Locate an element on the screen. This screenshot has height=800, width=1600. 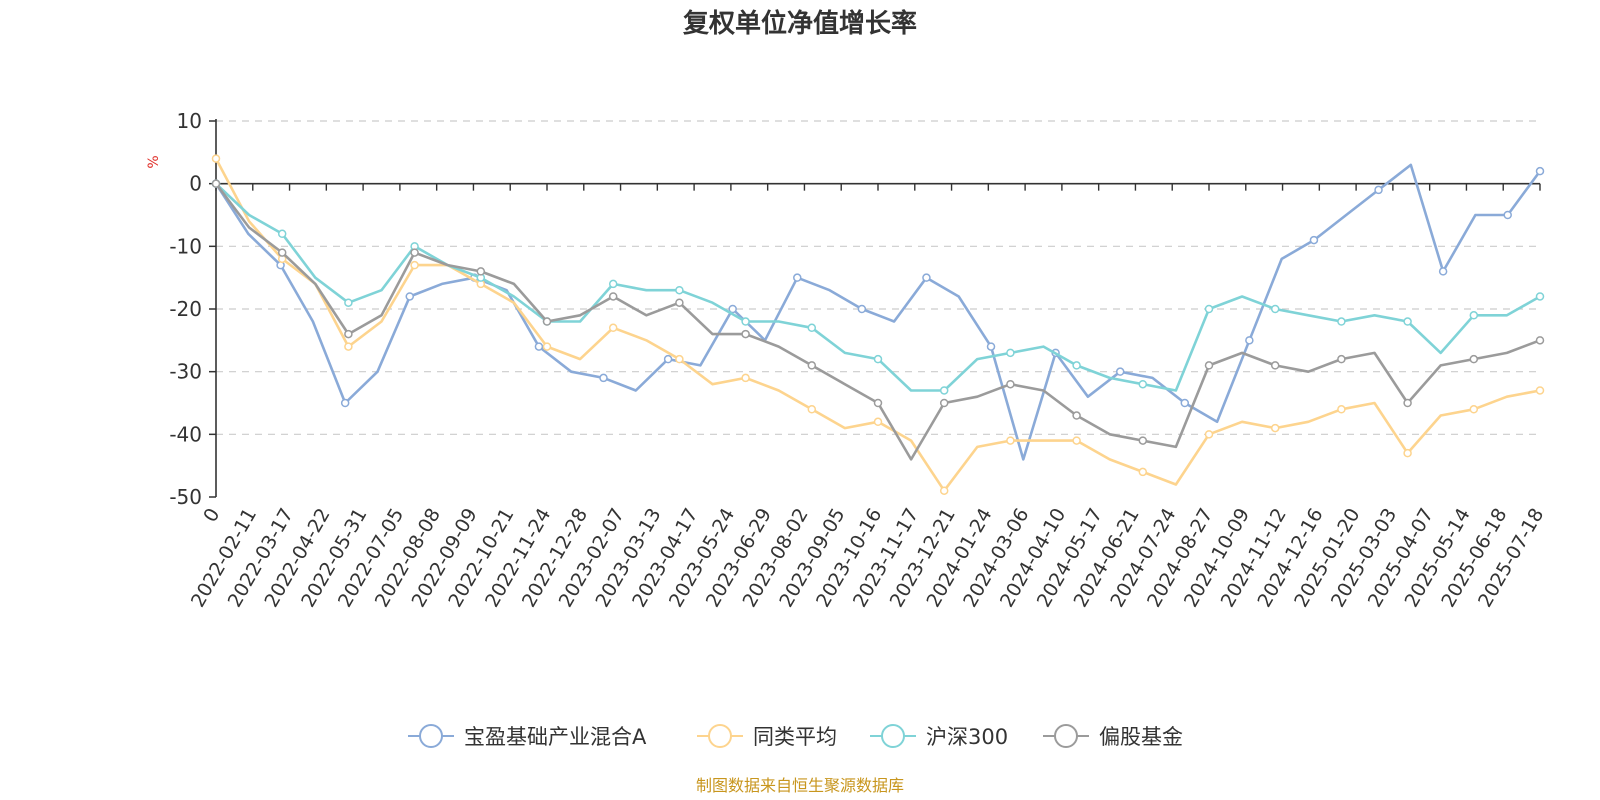
y-tick-label: 10 is located at coordinates (189, 121).